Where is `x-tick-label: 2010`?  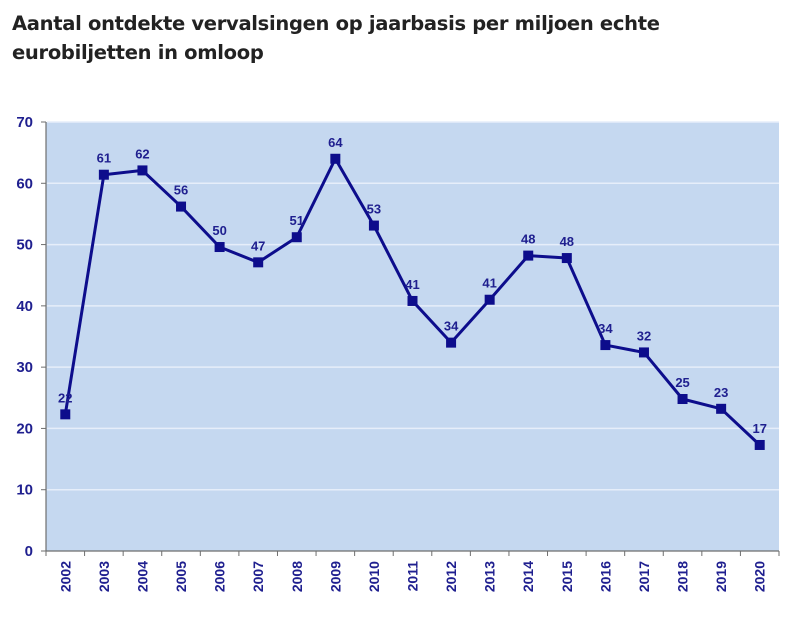 x-tick-label: 2010 is located at coordinates (374, 576).